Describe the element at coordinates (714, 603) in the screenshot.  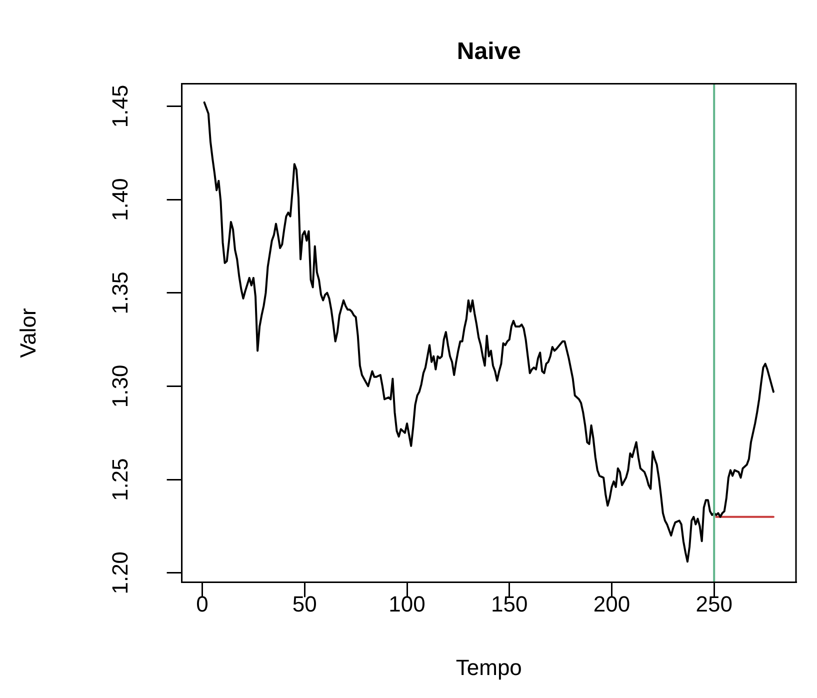
I see `x-tick-label: 250` at that location.